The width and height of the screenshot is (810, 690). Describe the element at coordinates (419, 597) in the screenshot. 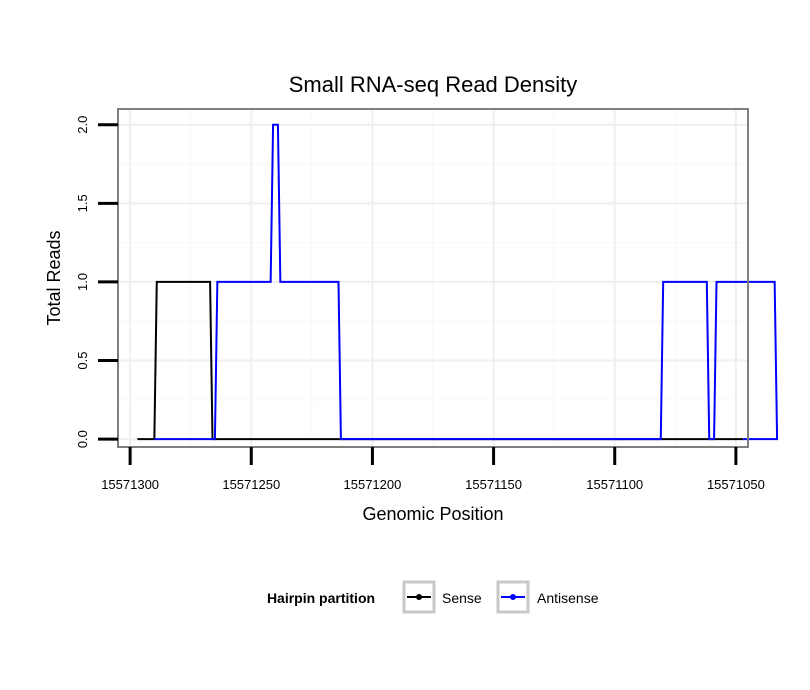

I see `legend-dot-sense` at that location.